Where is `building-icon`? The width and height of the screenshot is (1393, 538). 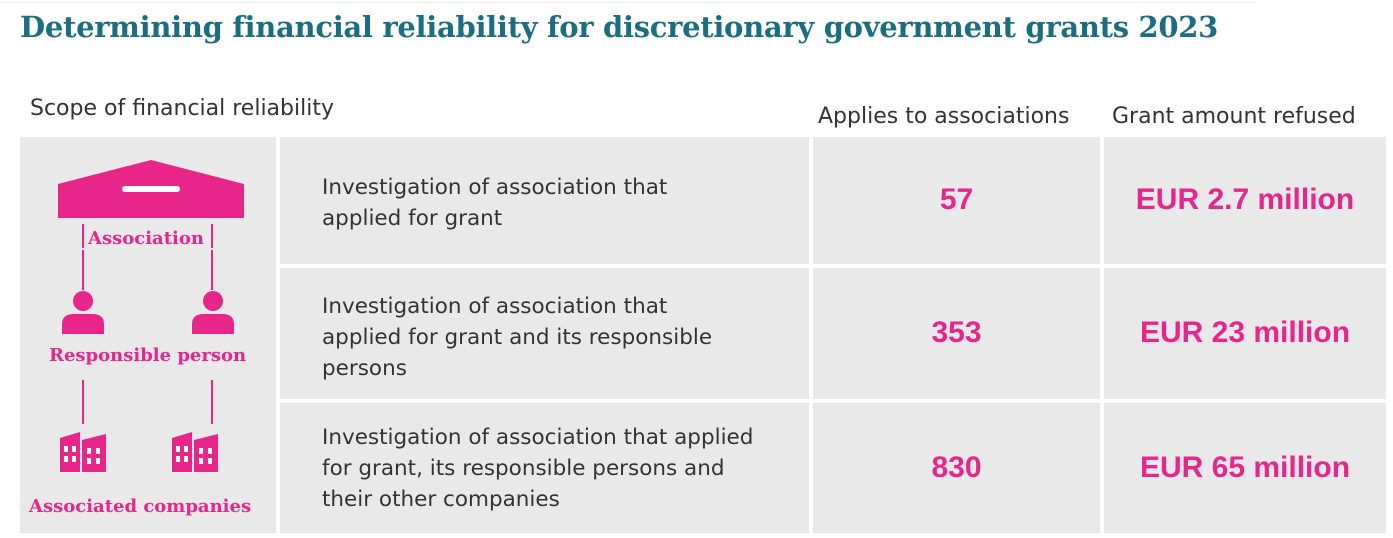 building-icon is located at coordinates (151, 189).